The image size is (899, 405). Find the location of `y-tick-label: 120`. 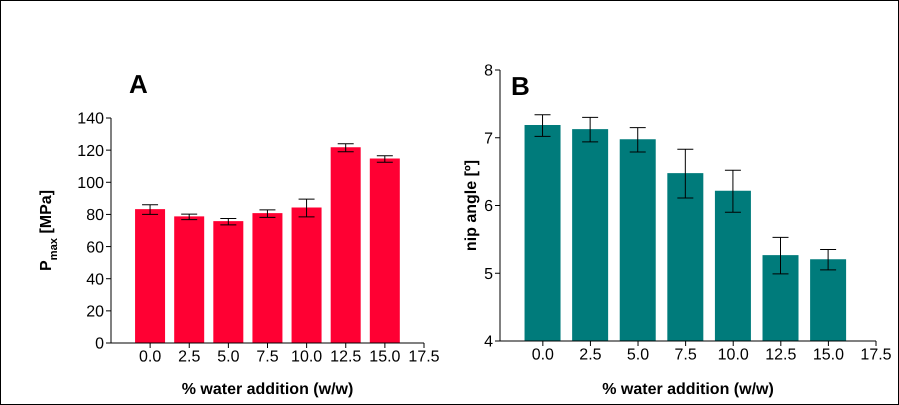

y-tick-label: 120 is located at coordinates (90, 151).